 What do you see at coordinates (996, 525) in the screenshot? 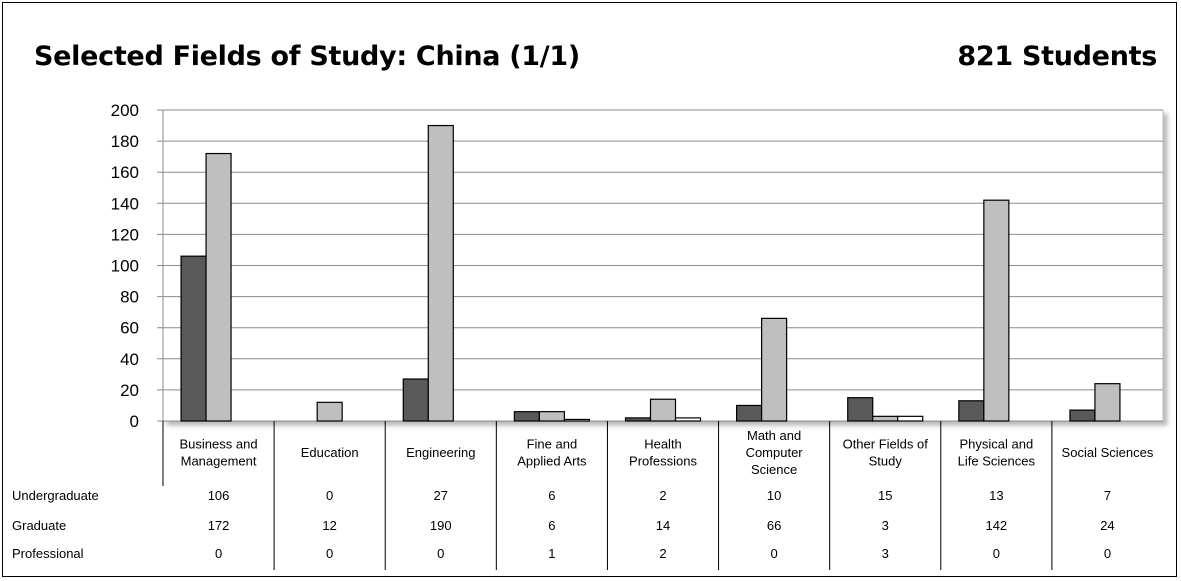
I see `data-label: 142` at bounding box center [996, 525].